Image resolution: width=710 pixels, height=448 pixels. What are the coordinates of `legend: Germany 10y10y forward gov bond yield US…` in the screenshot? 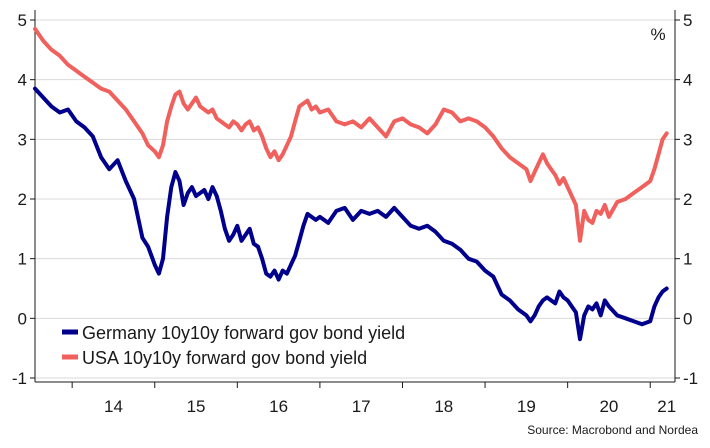 It's located at (233, 345).